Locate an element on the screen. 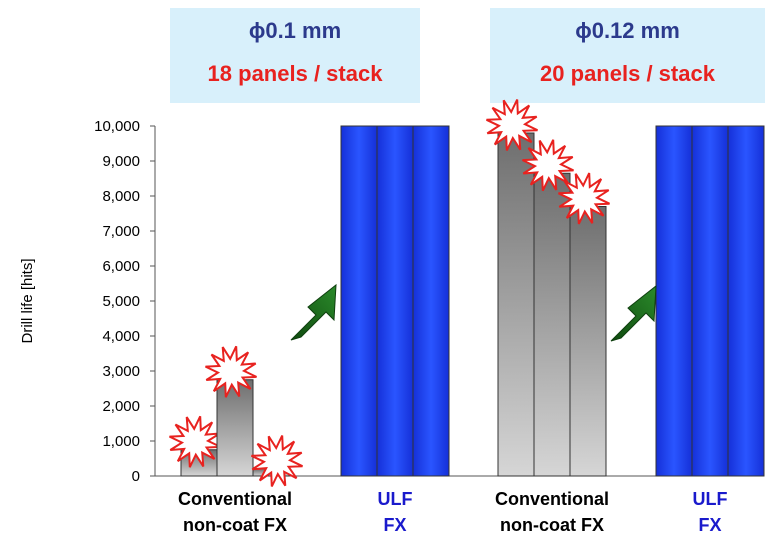  diameter-value: 0.1 mm is located at coordinates (303, 30).